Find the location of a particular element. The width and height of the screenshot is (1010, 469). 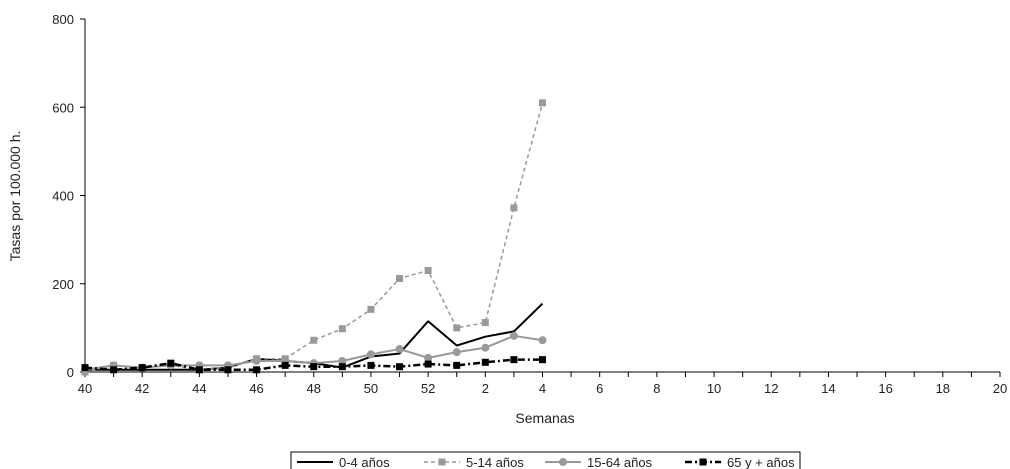

x-tick-label: 42 is located at coordinates (142, 388).